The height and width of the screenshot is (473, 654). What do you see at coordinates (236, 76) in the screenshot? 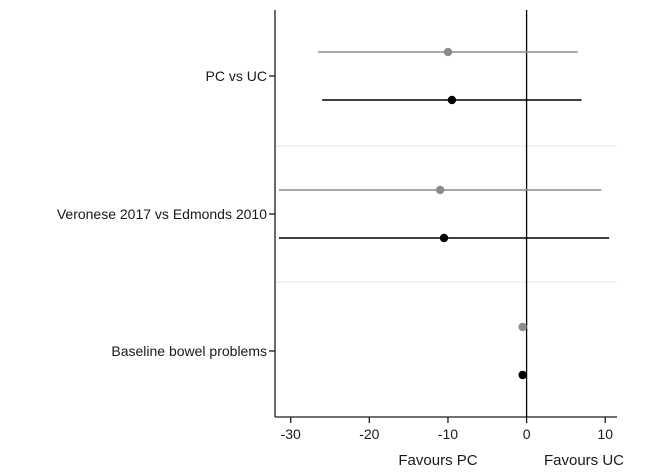
I see `group-label: PC vs UC` at bounding box center [236, 76].